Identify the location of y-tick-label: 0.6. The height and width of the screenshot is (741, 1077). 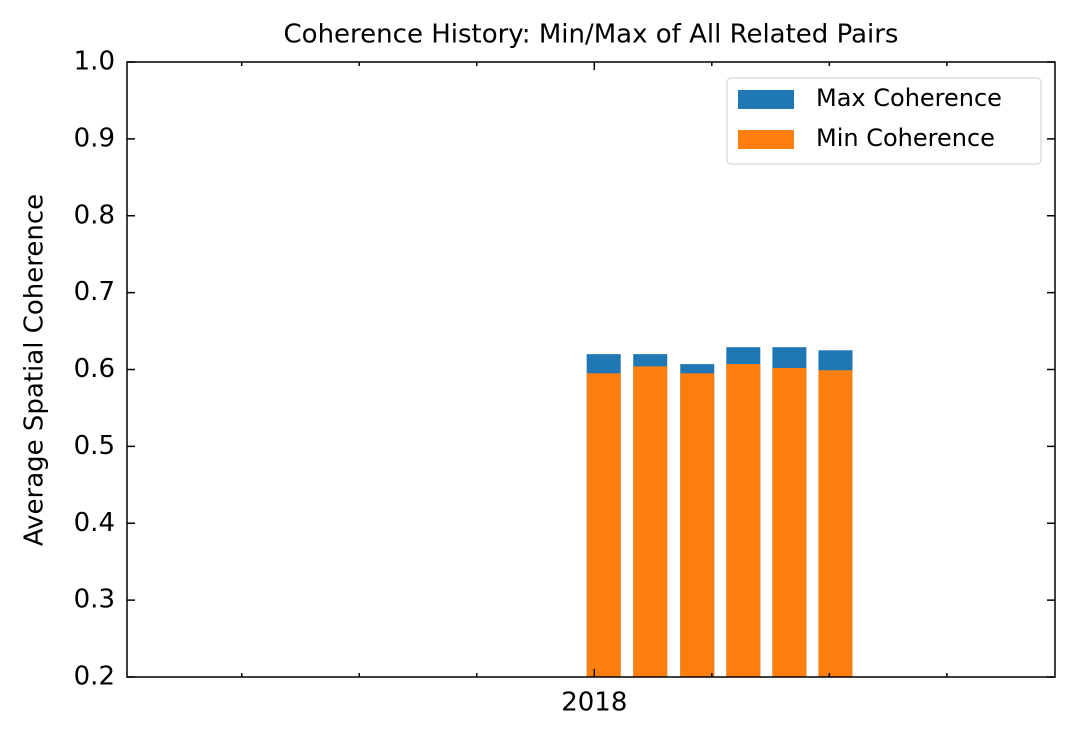
(94, 369).